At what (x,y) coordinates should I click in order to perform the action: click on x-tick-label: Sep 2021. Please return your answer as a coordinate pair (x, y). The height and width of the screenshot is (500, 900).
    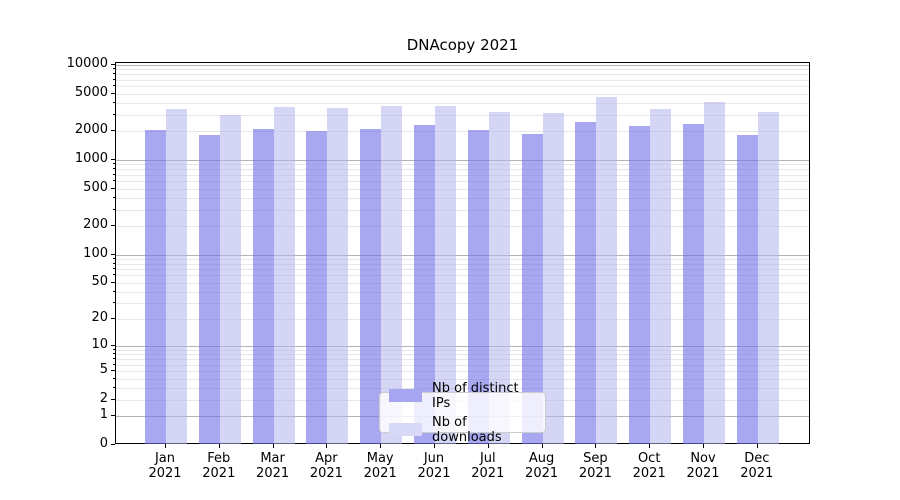
    Looking at the image, I should click on (595, 466).